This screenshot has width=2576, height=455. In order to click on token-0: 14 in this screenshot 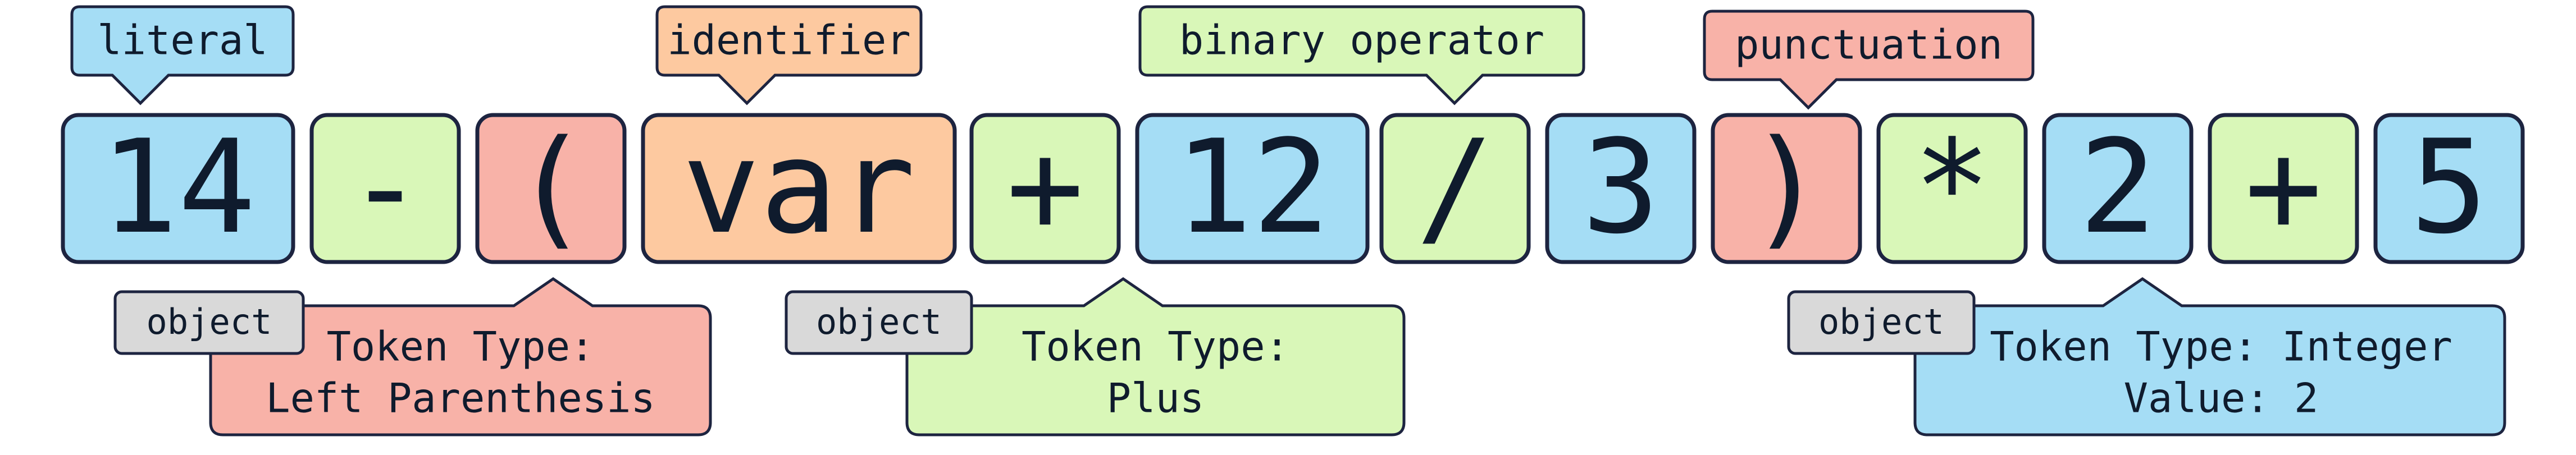, I will do `click(178, 189)`.